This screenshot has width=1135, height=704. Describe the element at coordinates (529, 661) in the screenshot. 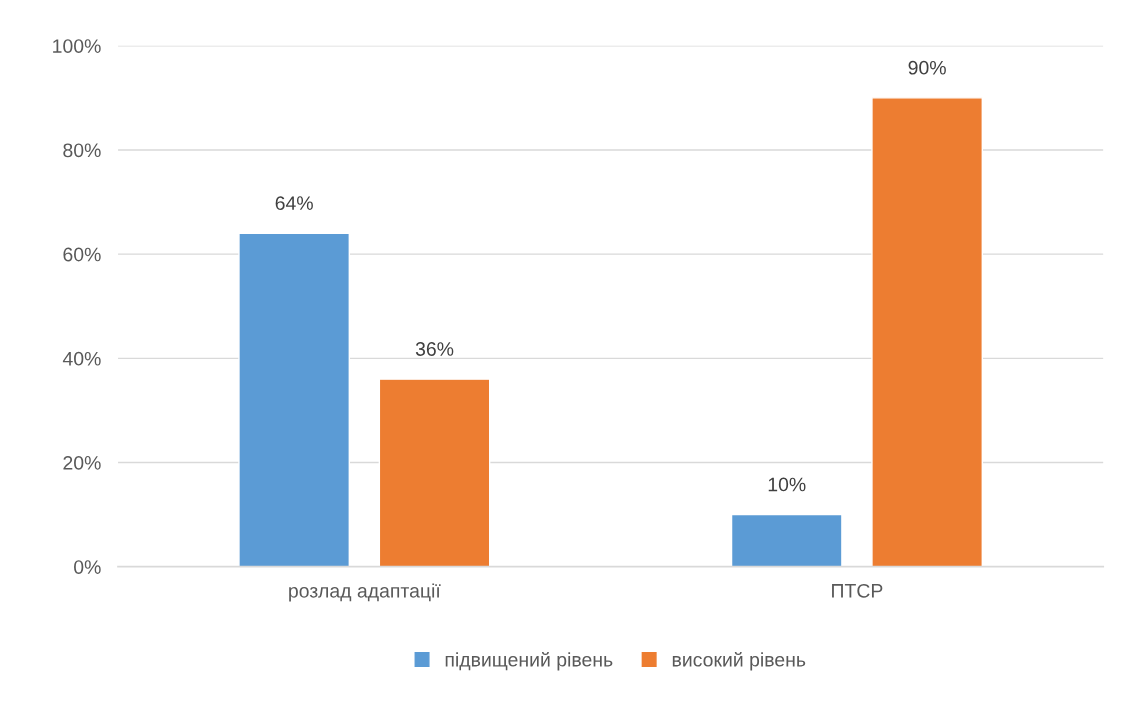

I see `legend-label: підвищений рівень` at that location.